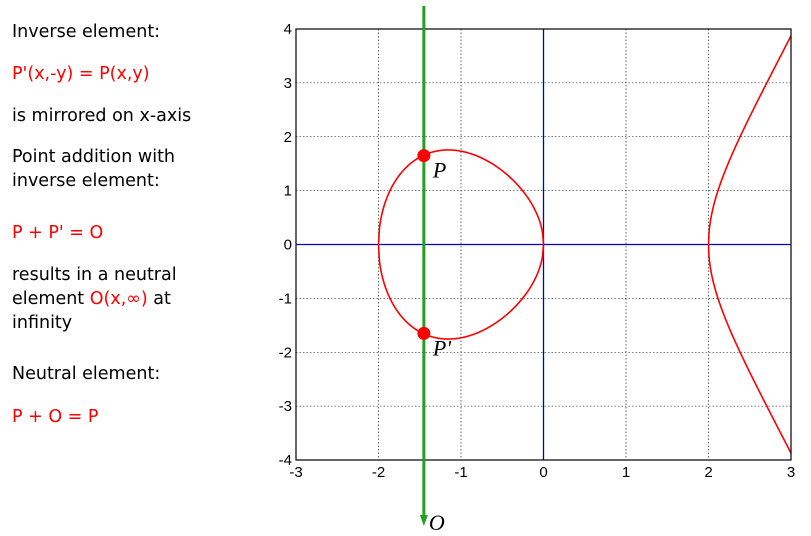 The height and width of the screenshot is (536, 811). I want to click on neutral-result-line1: results in a neutral, so click(94, 275).